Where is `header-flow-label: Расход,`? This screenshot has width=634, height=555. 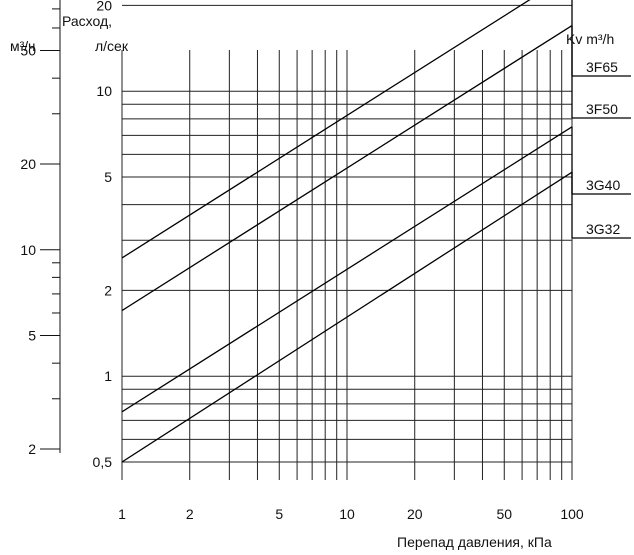
header-flow-label: Расход, is located at coordinates (87, 21).